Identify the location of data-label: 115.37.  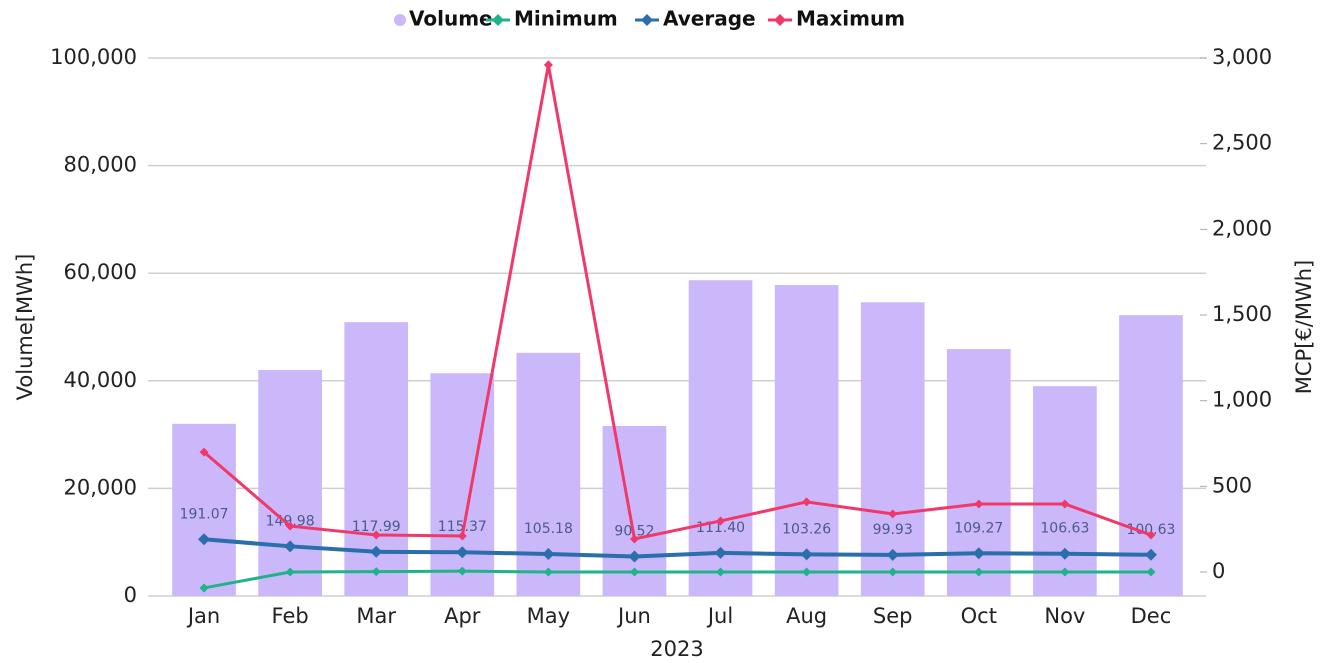
(462, 527).